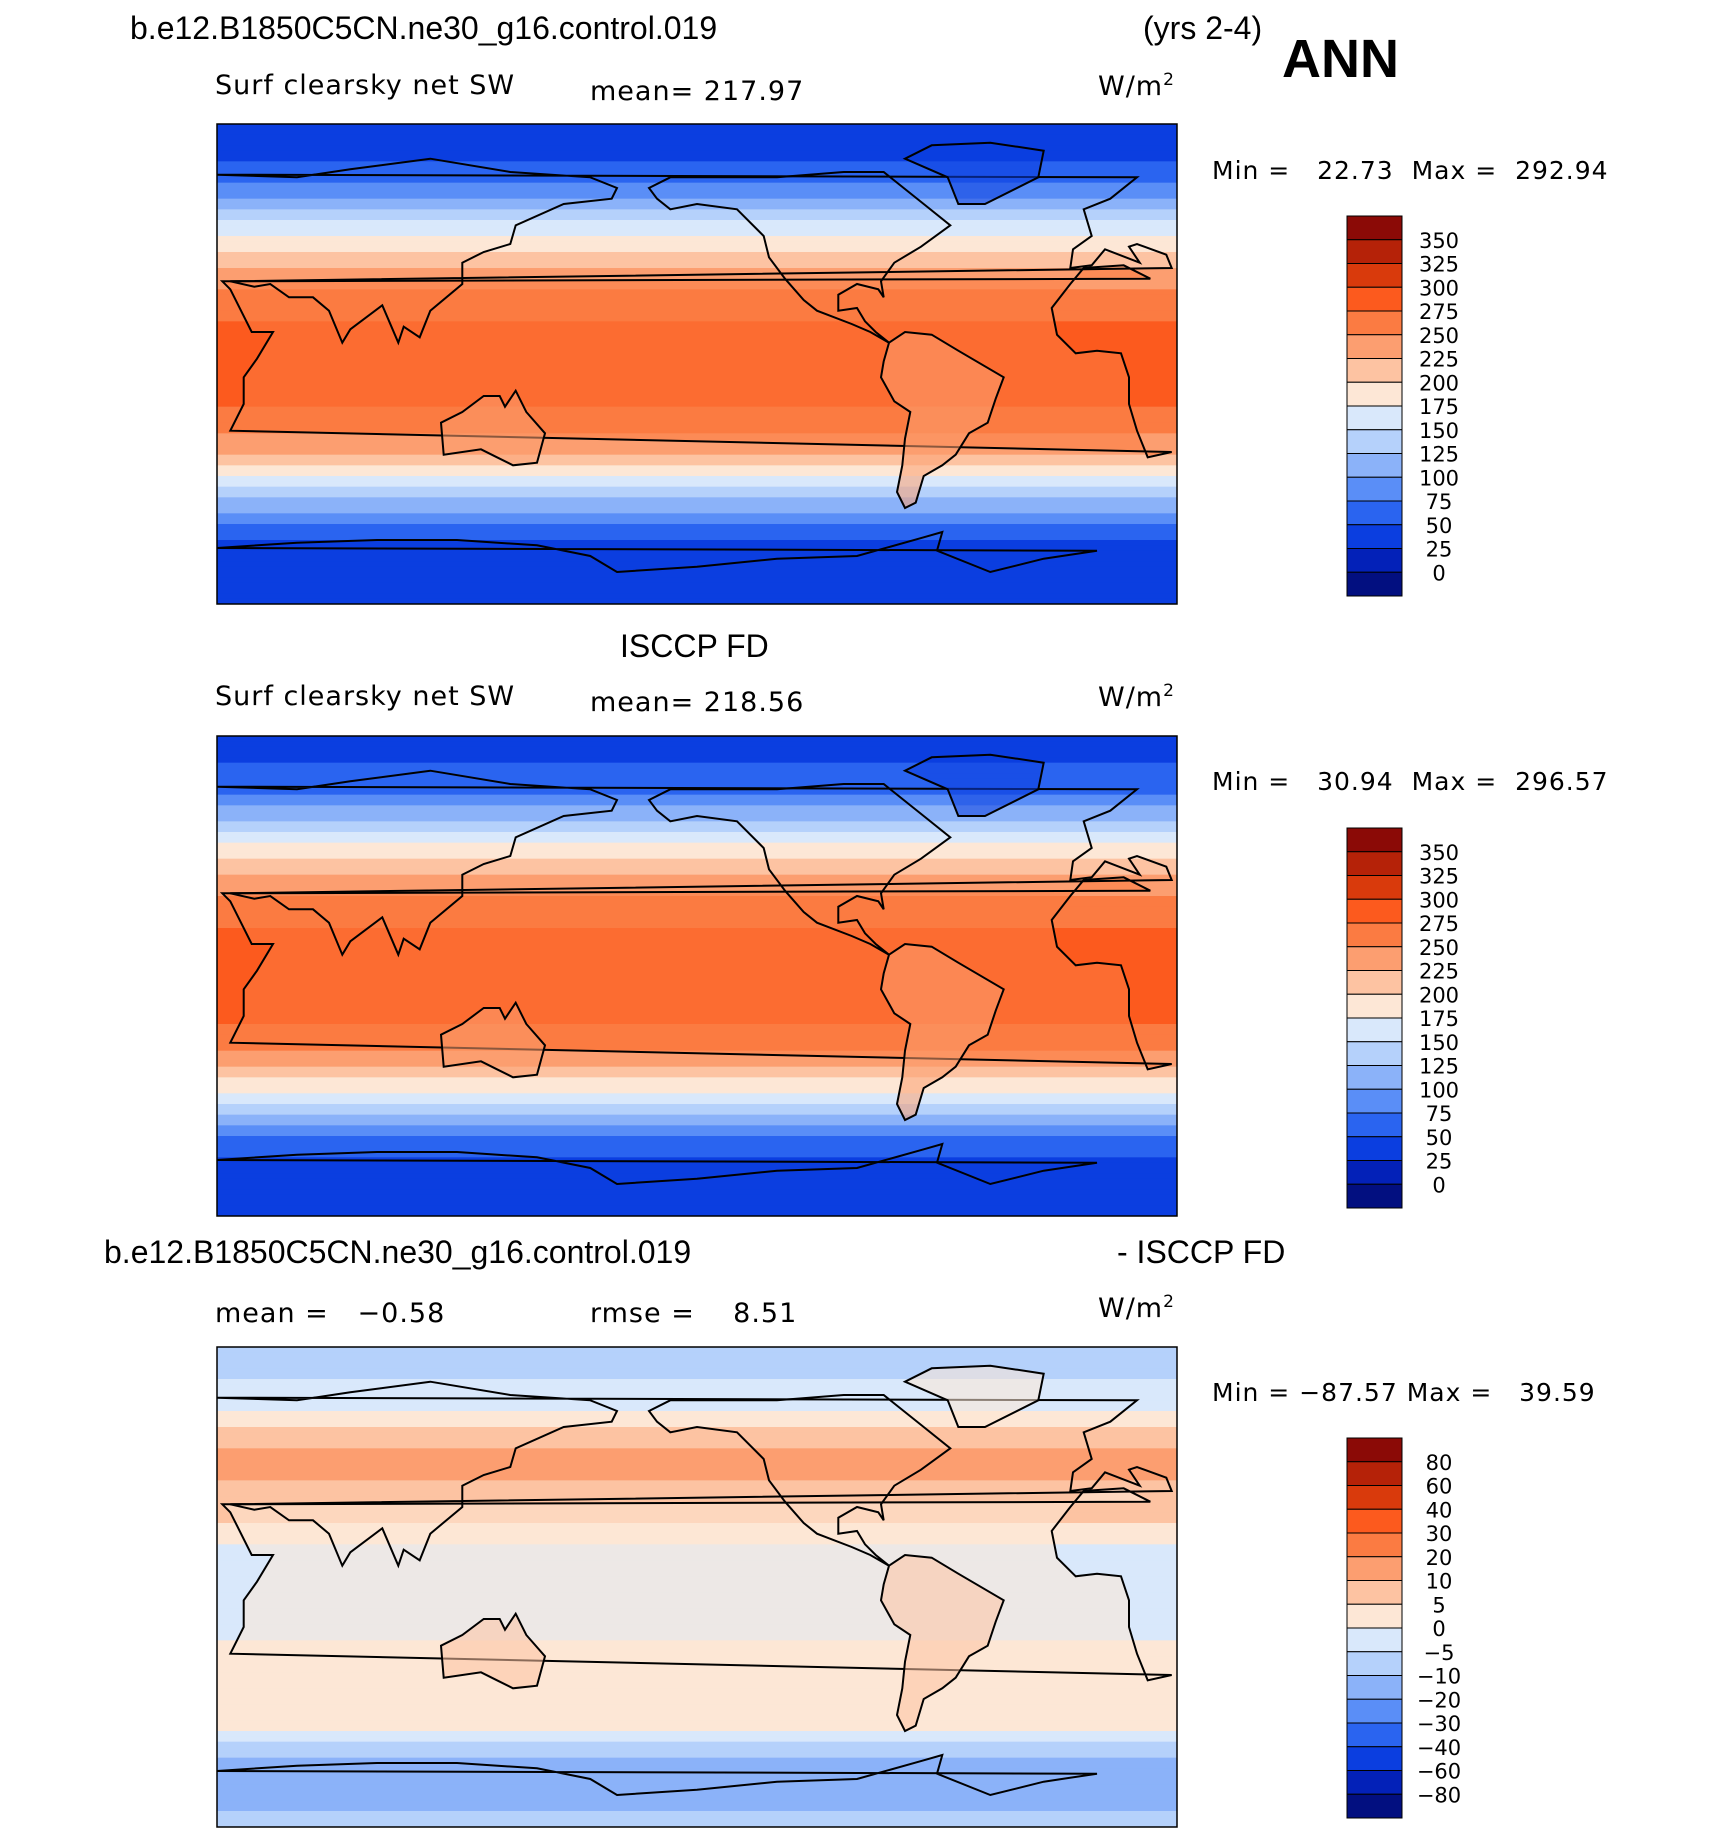  I want to click on panel2-min-label: Min =, so click(1251, 781).